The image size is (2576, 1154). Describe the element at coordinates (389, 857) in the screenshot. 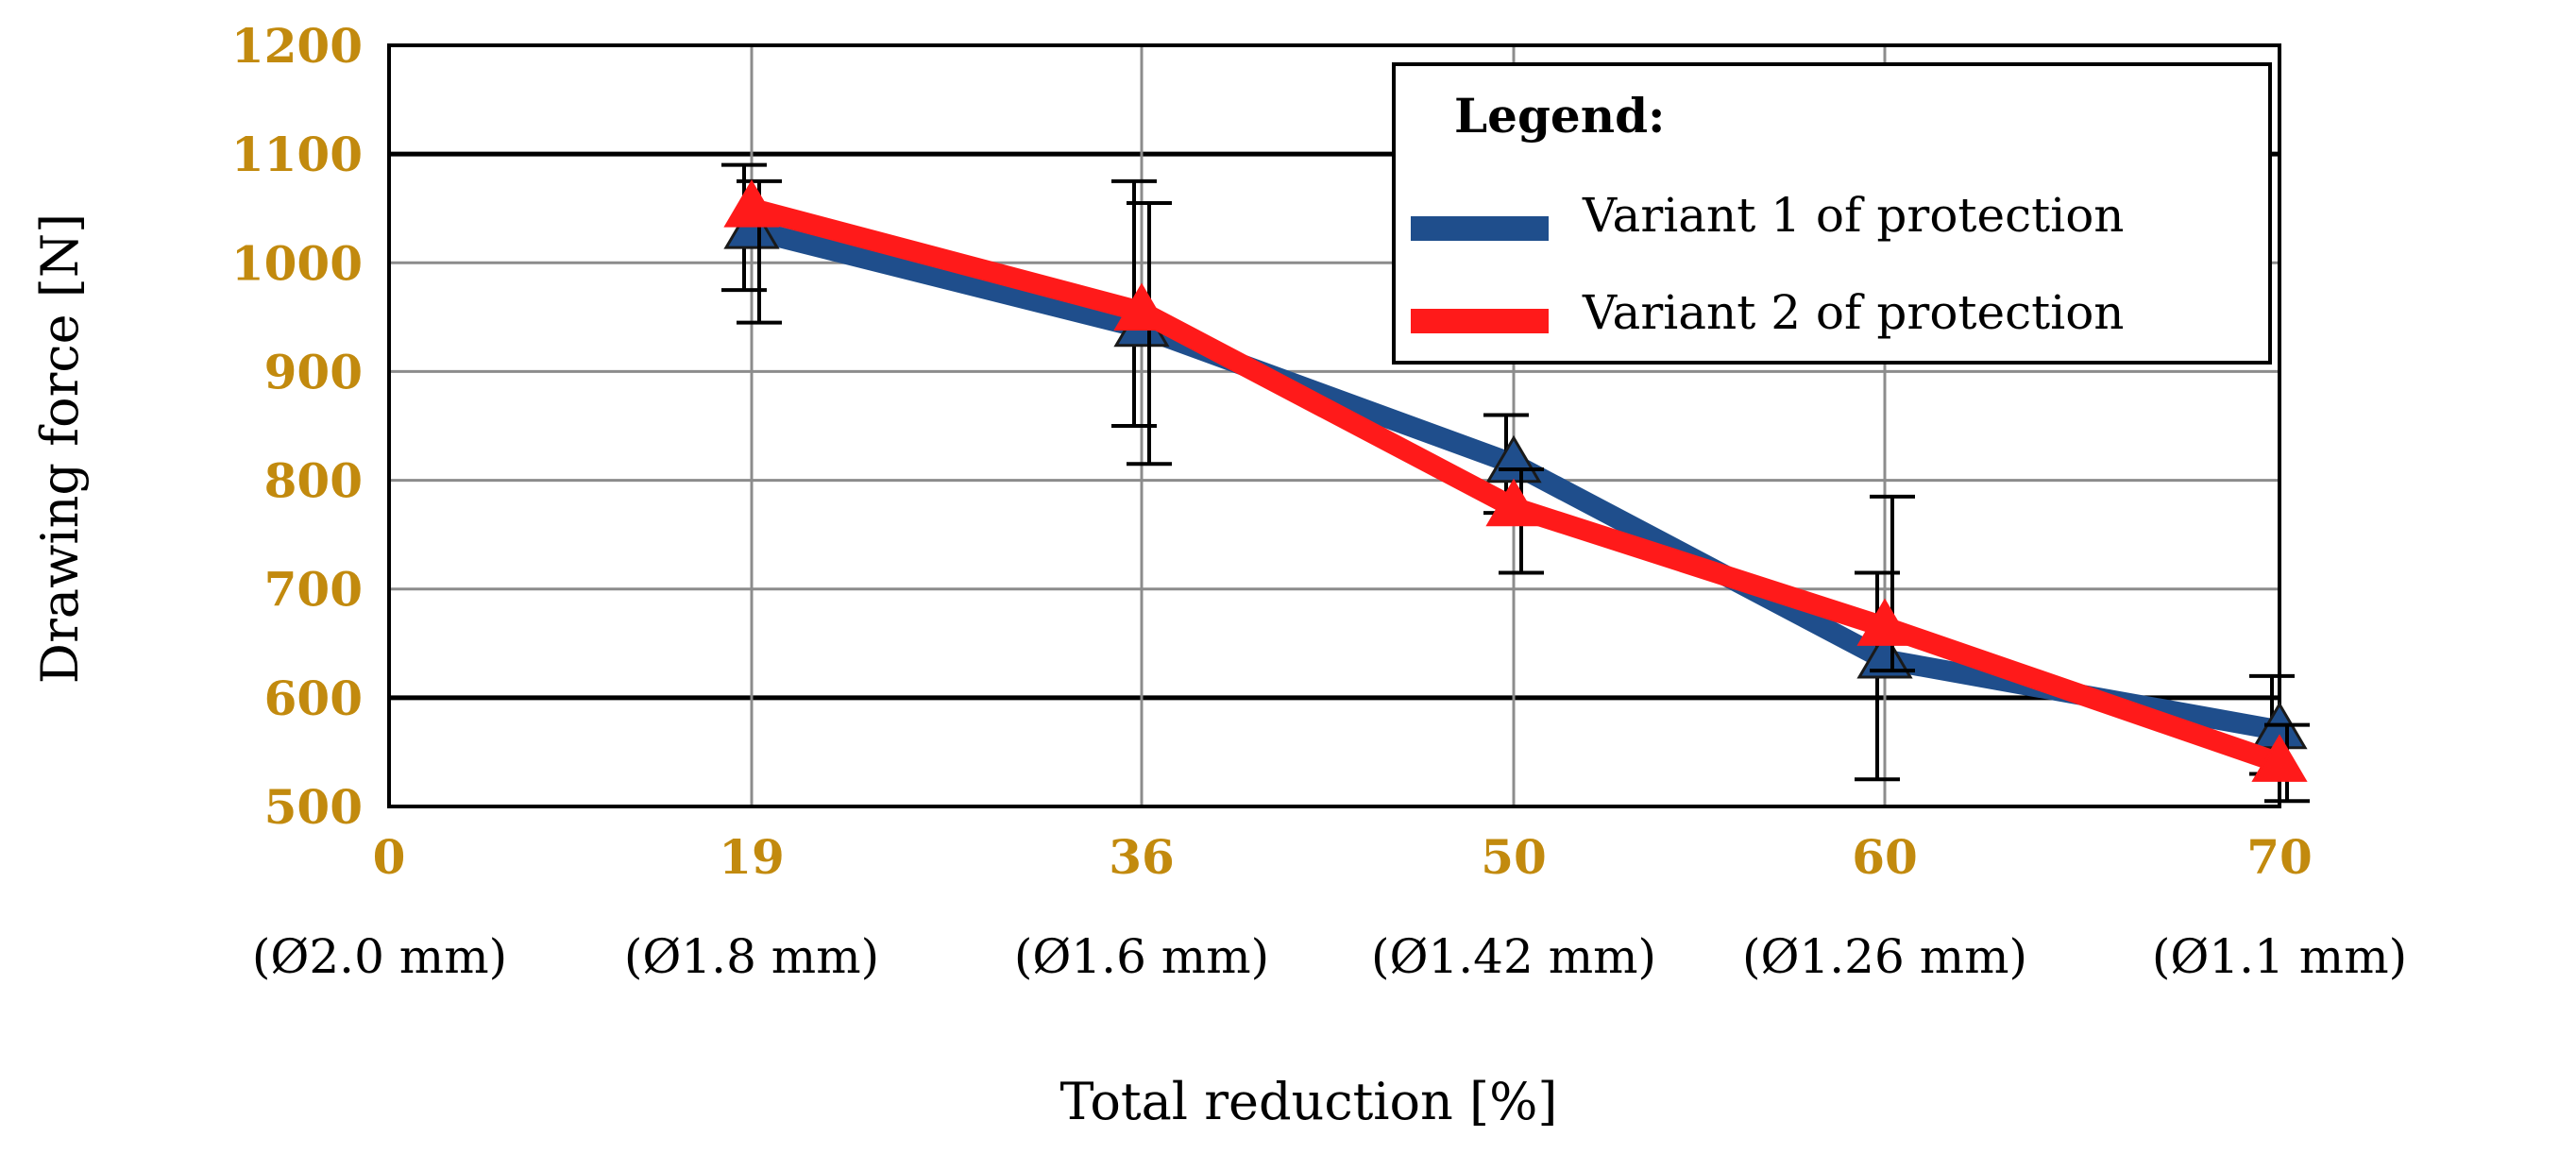

I see `x-tick-label-0: 0` at that location.